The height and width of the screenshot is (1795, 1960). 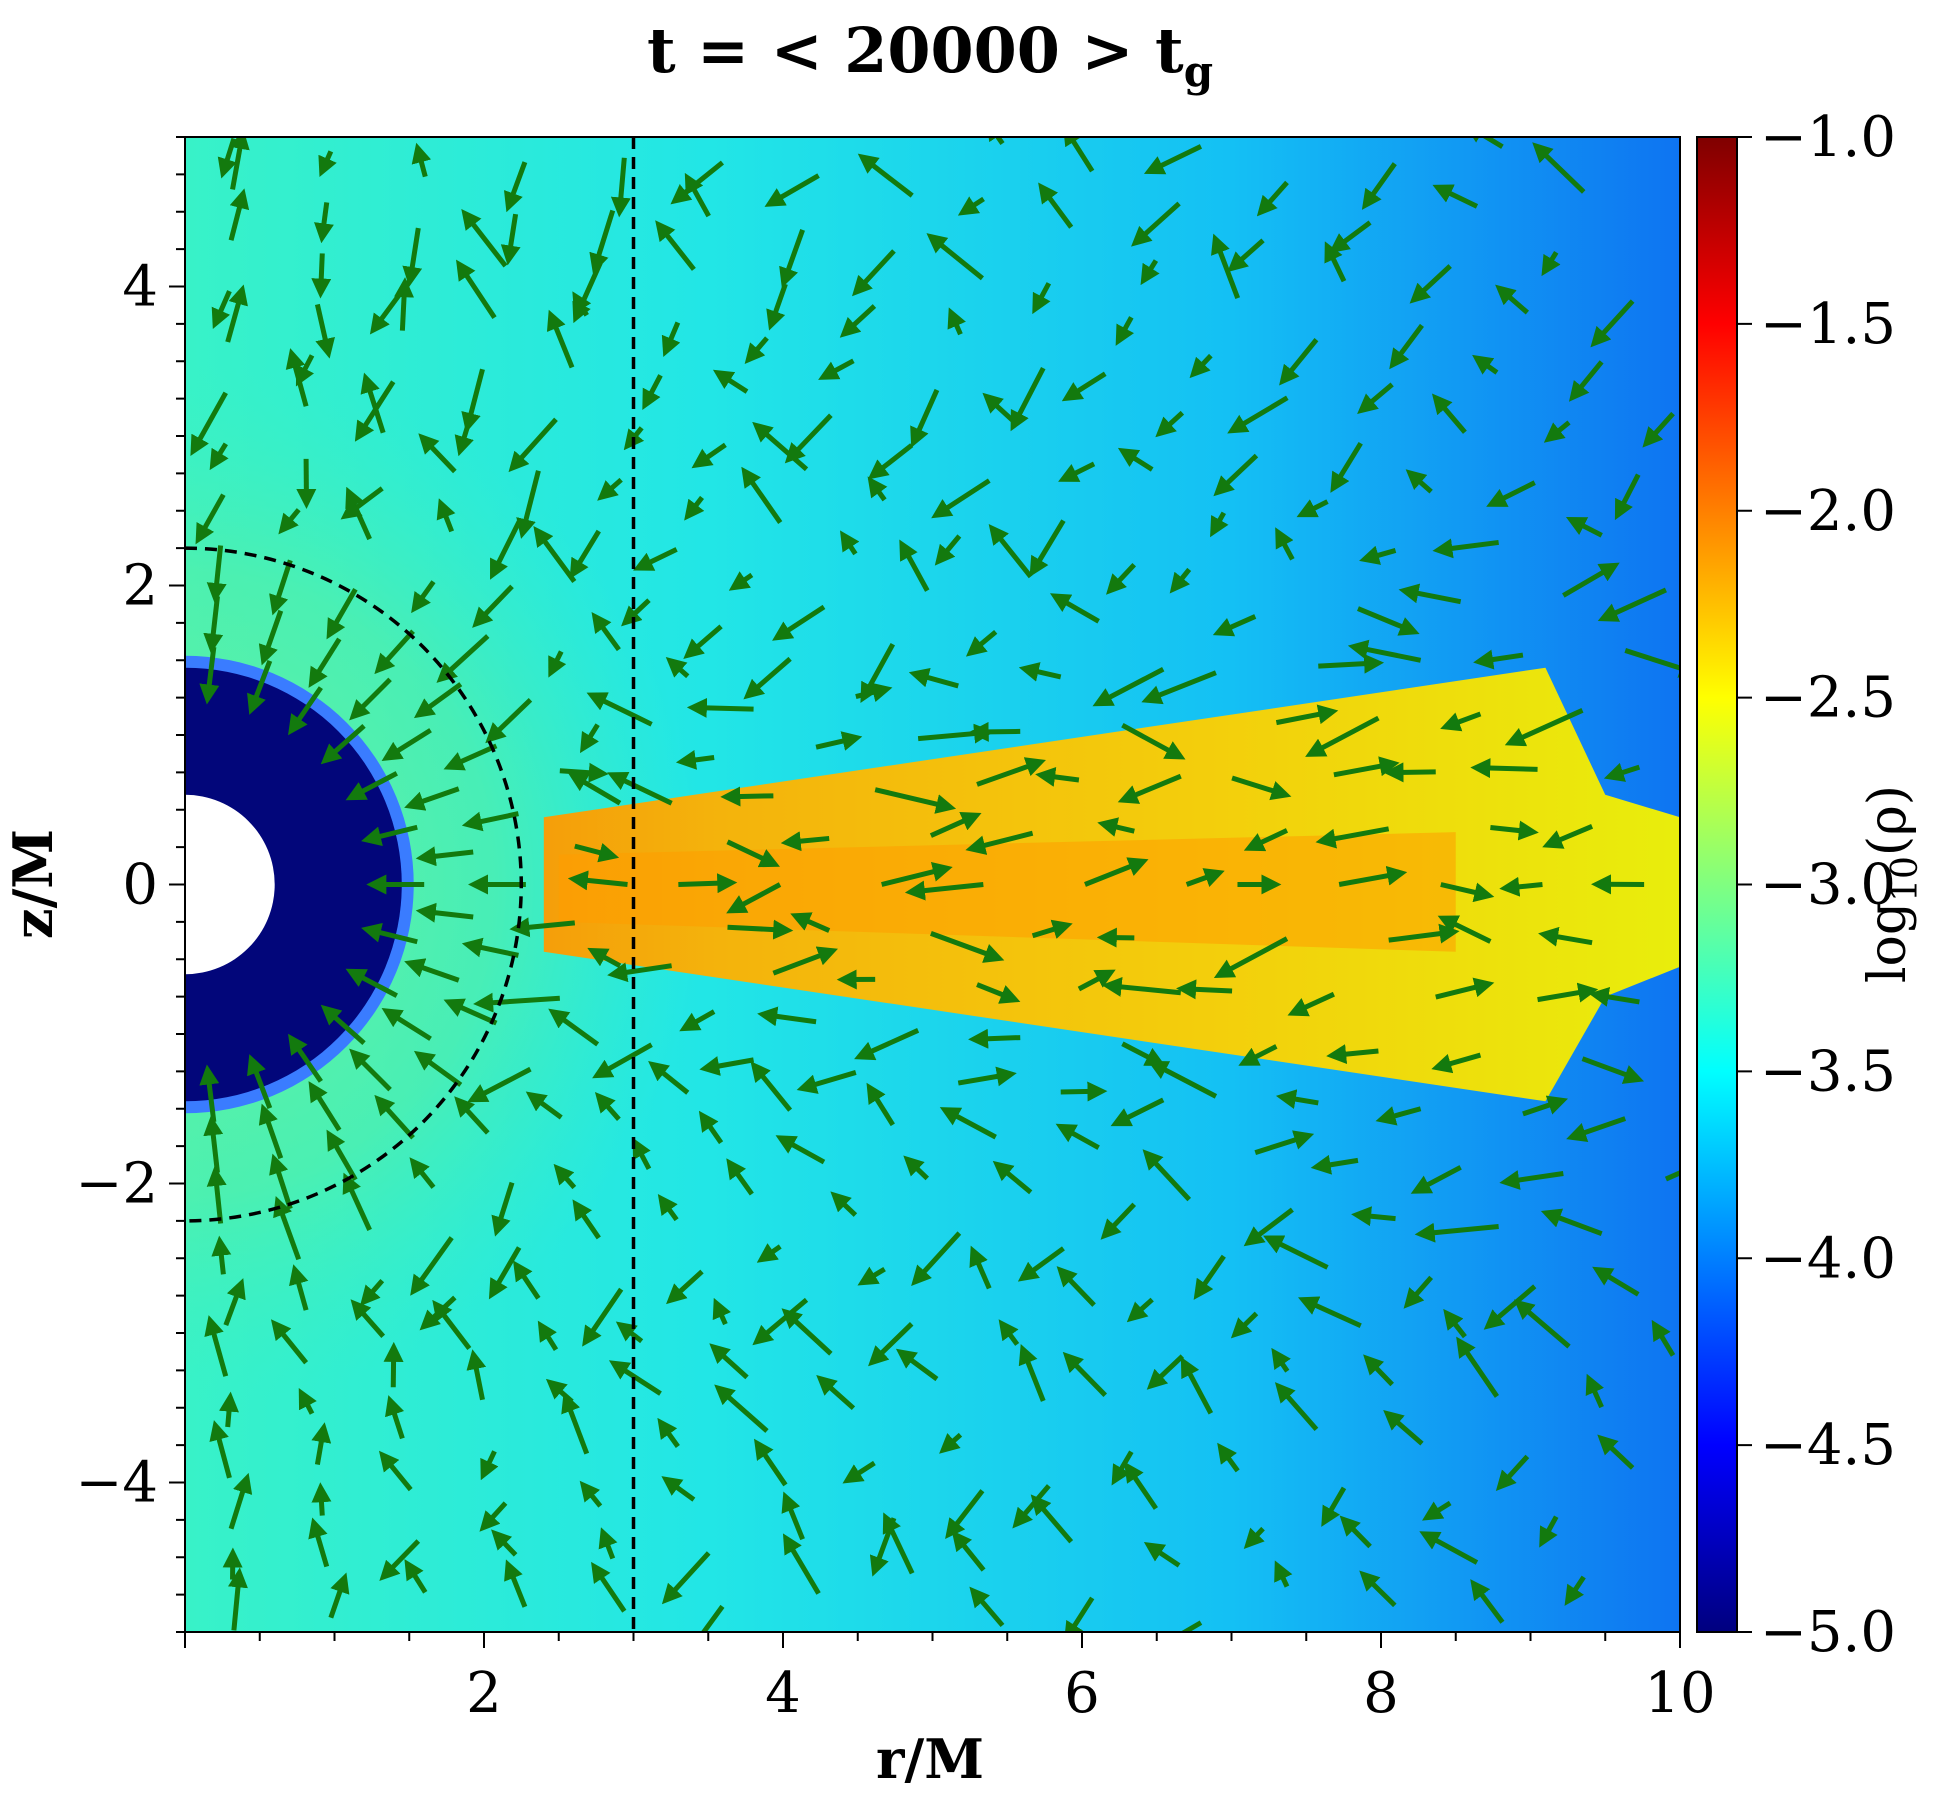 What do you see at coordinates (1828, 137) in the screenshot?
I see `colorbar-tick-label: −1.0` at bounding box center [1828, 137].